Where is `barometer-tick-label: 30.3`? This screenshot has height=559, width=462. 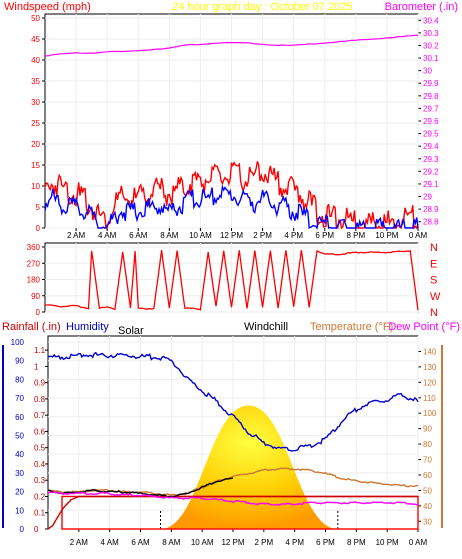 barometer-tick-label: 30.3 is located at coordinates (431, 33).